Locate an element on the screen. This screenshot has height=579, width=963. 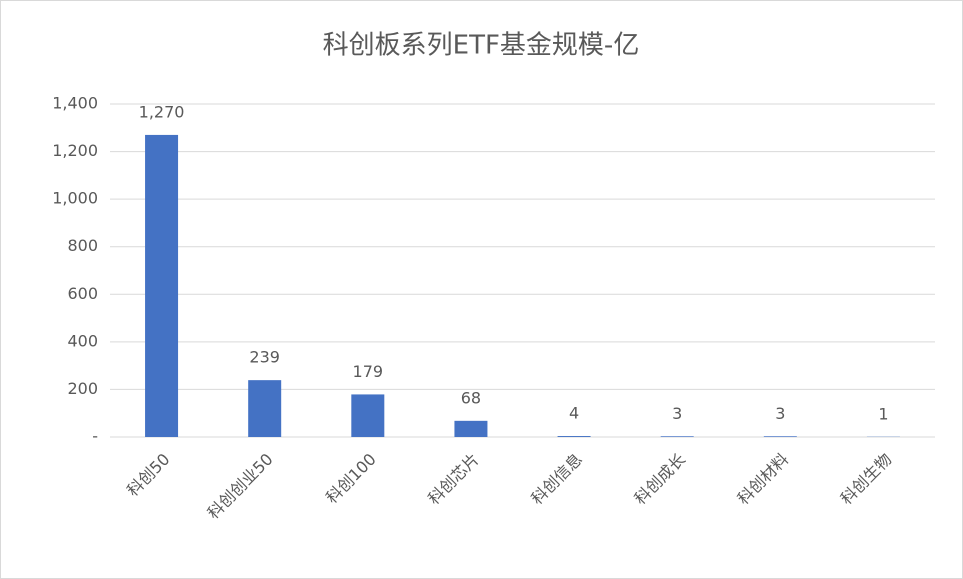
data-label: 239 is located at coordinates (264, 357).